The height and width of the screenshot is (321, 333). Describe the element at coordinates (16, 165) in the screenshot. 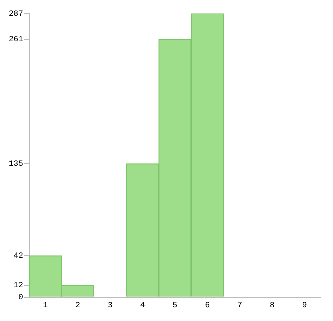

I see `y-tick-label: 135` at that location.